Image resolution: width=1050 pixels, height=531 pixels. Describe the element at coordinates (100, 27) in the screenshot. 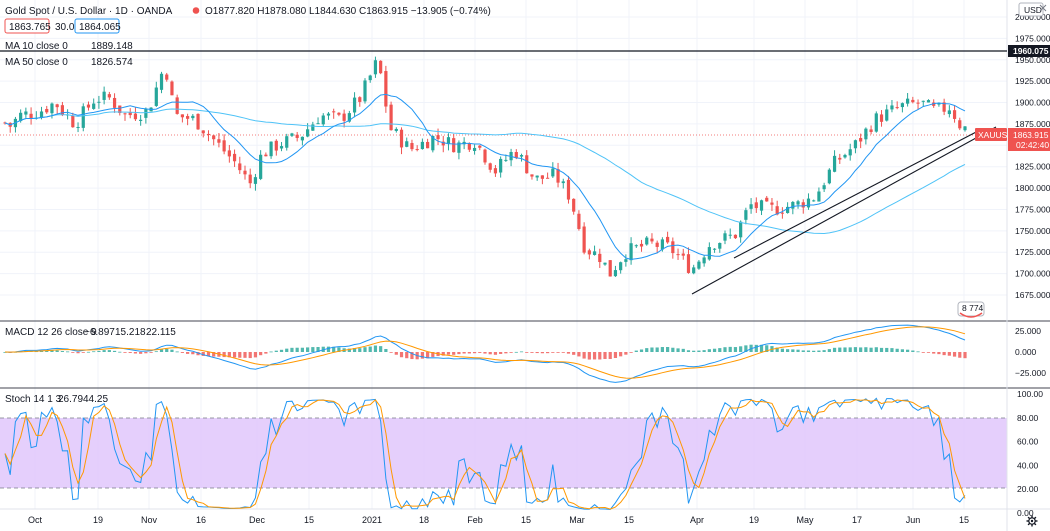

I see `ask-price: 1864.065` at that location.